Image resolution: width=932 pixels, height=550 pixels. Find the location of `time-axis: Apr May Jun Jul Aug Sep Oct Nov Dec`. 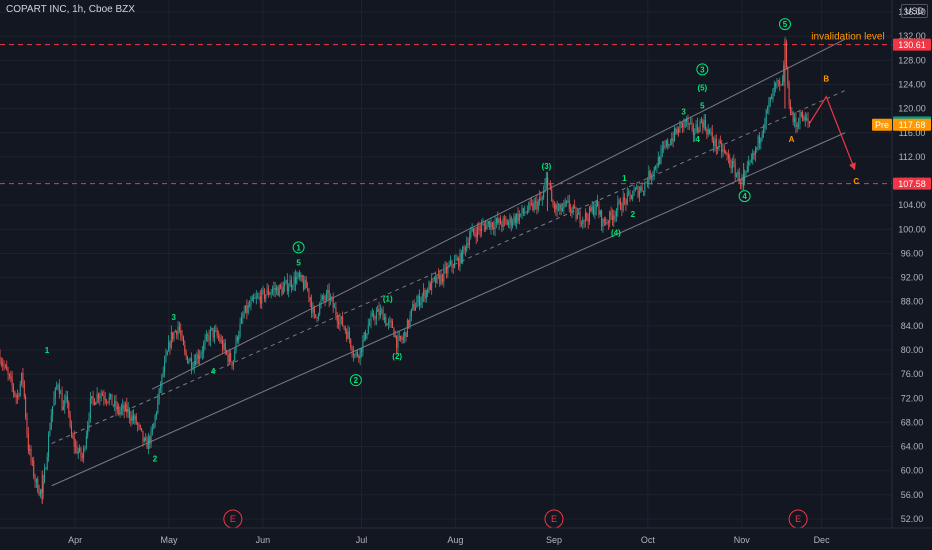

time-axis: Apr May Jun Jul Aug Sep Oct Nov Dec is located at coordinates (466, 536).